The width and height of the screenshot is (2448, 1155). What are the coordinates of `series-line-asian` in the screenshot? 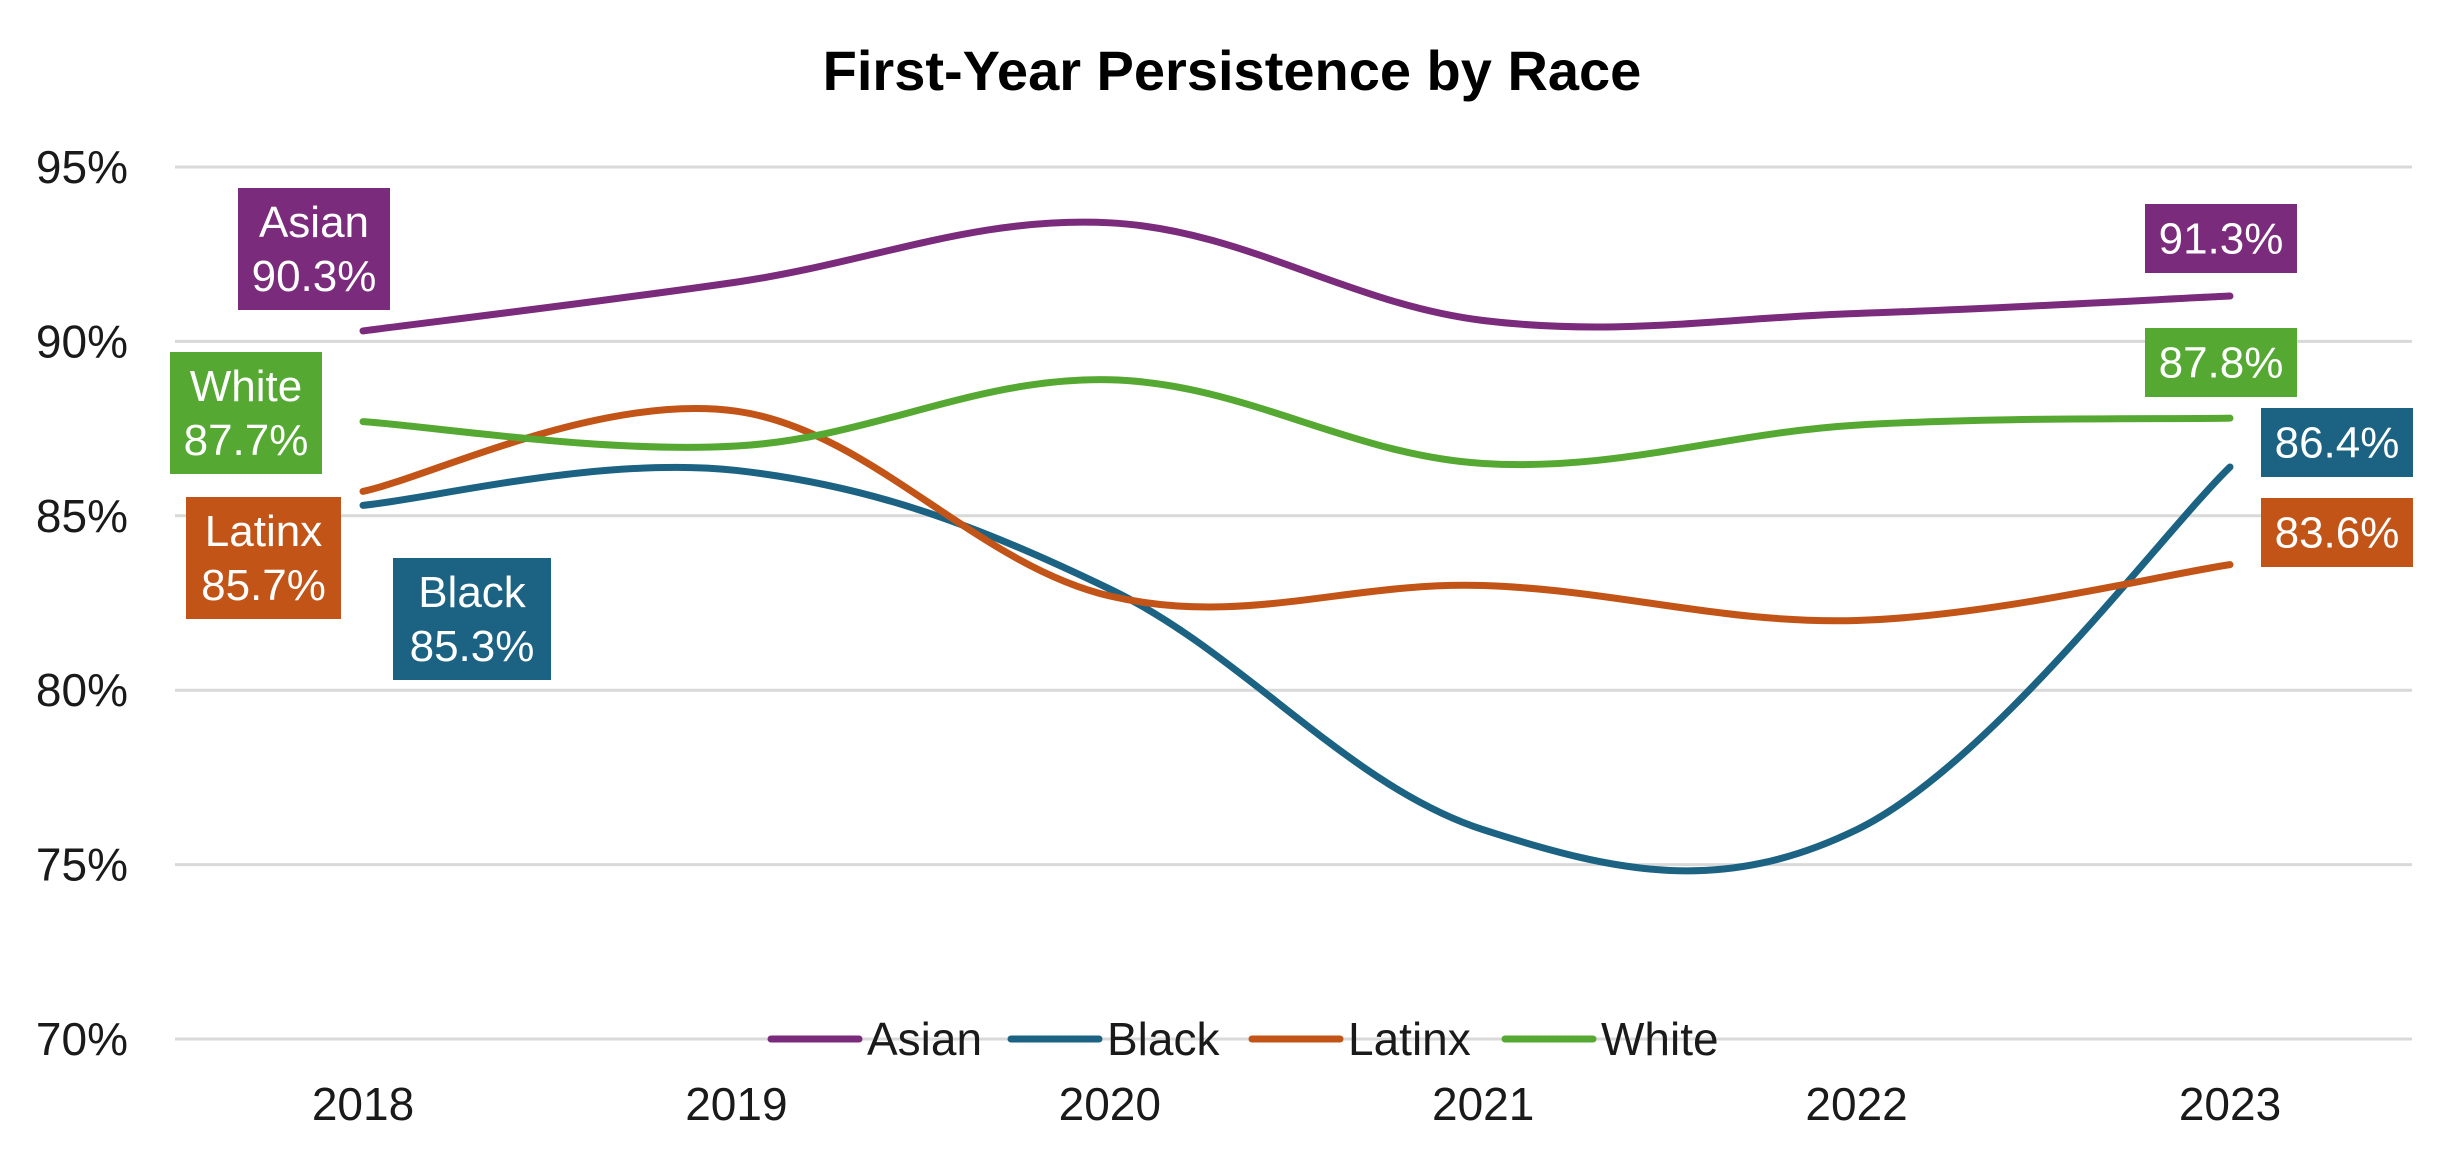 It's located at (1296, 276).